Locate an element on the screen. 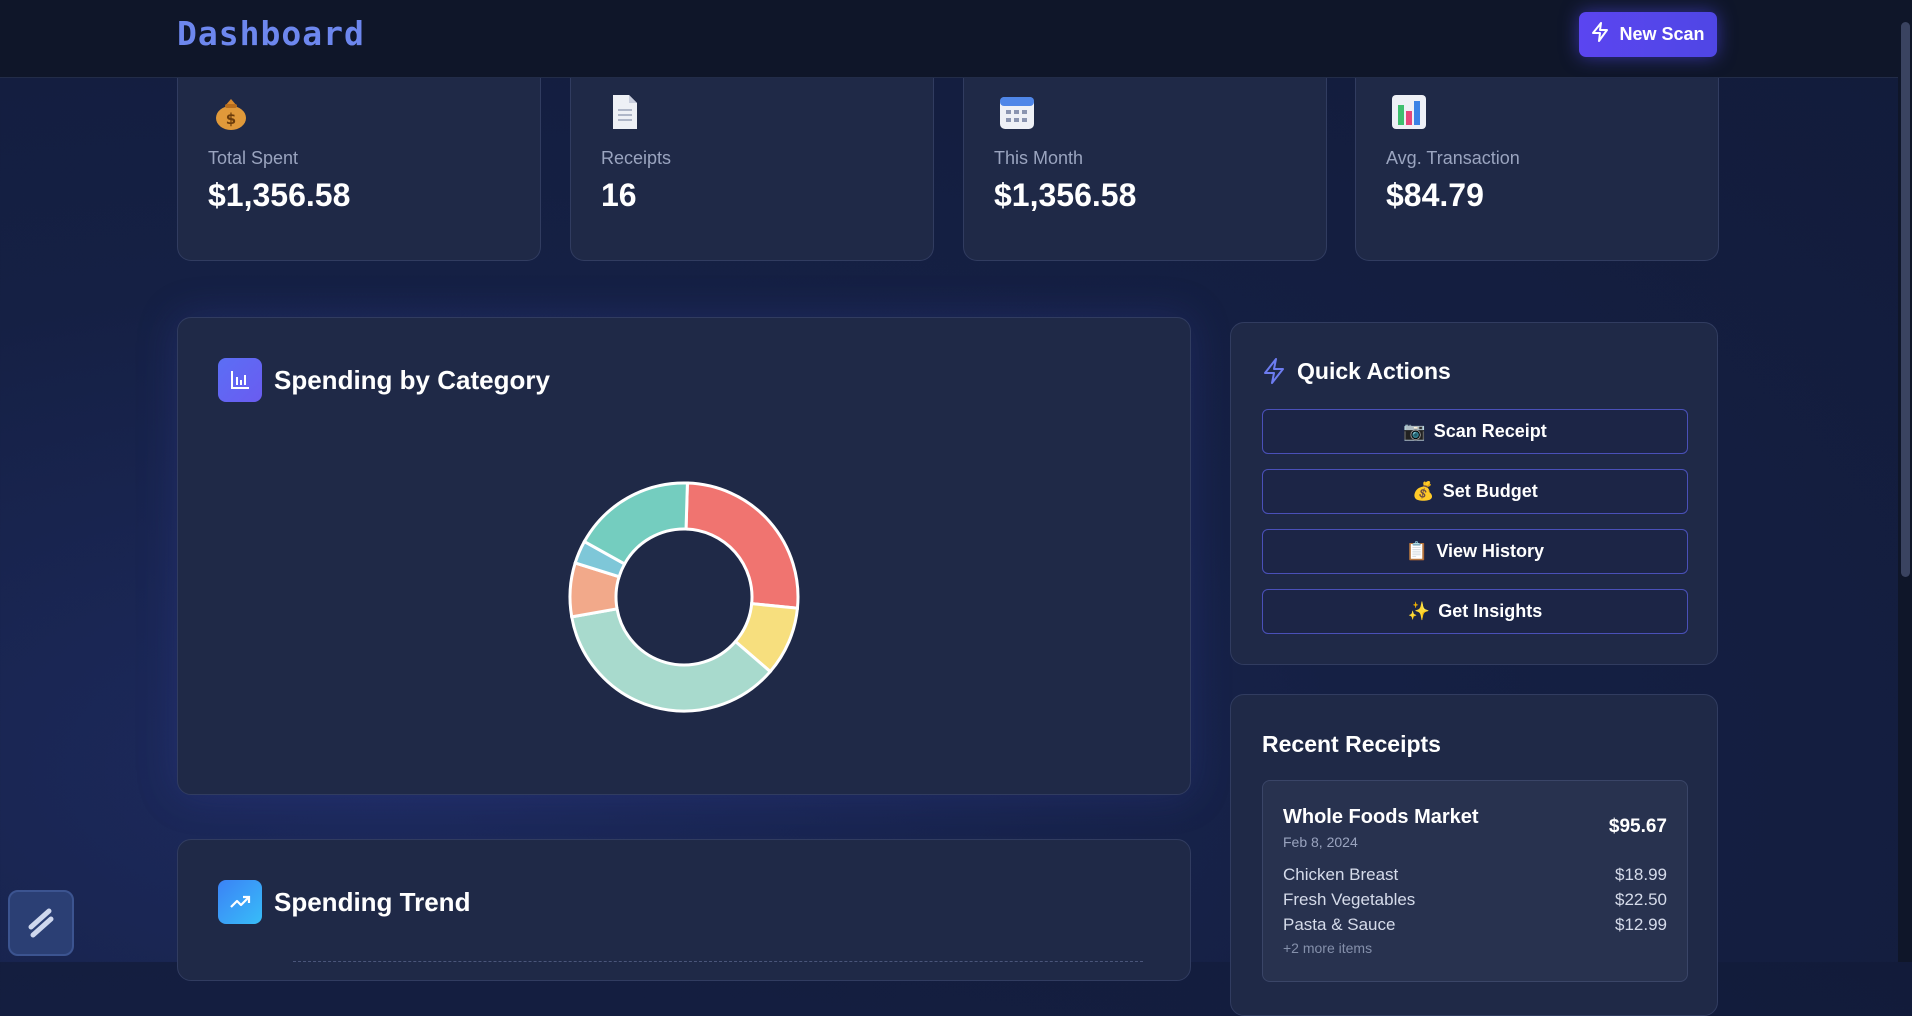  stat-label: Avg. Transaction is located at coordinates (1453, 158).